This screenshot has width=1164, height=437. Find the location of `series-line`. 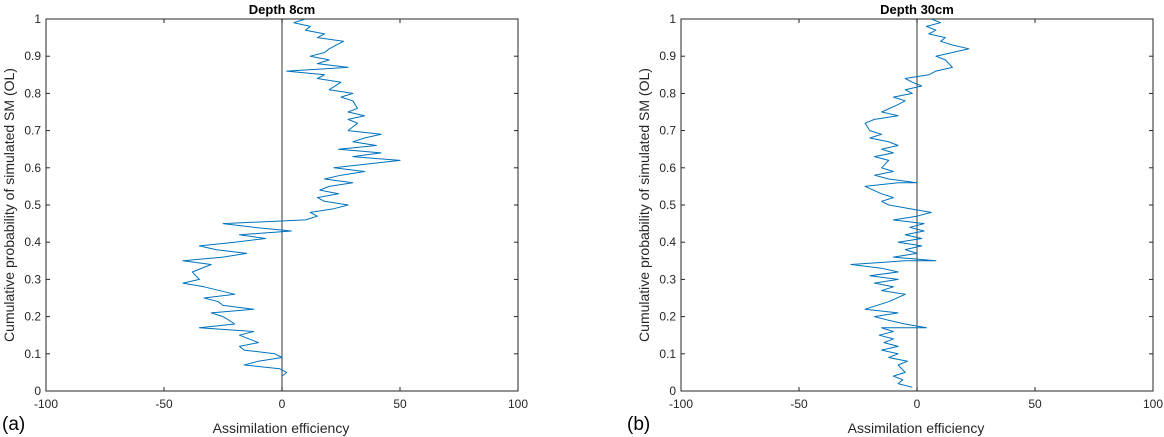

series-line is located at coordinates (910, 203).